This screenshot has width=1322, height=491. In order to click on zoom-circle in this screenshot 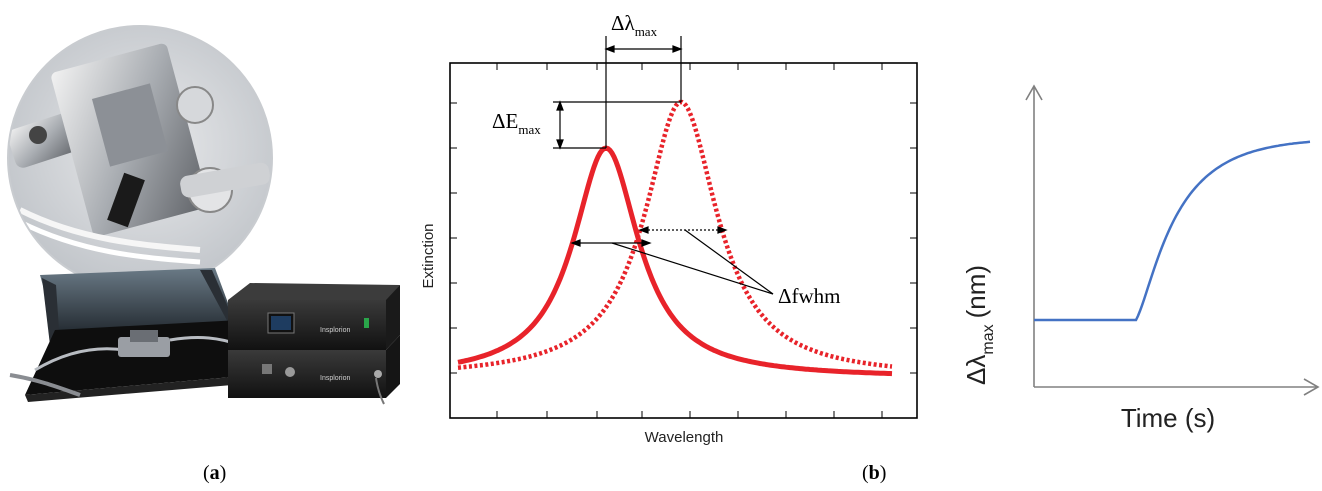, I will do `click(140, 158)`.